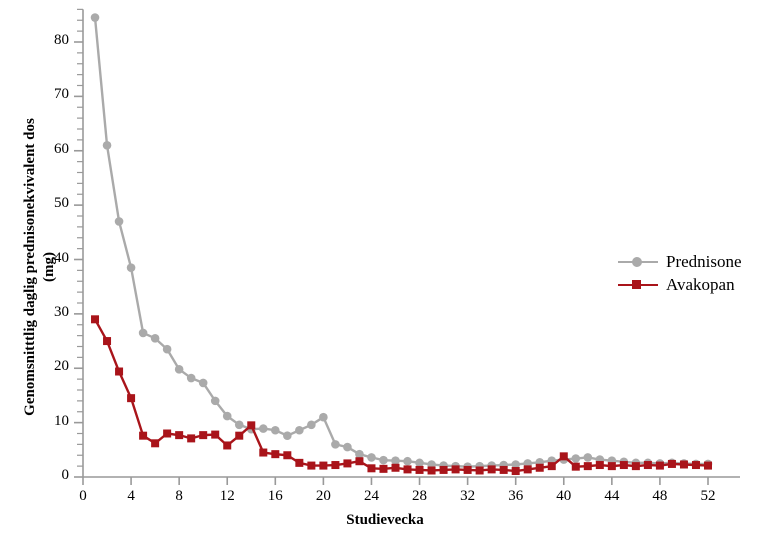  I want to click on x-tick-label: 12, so click(227, 496).